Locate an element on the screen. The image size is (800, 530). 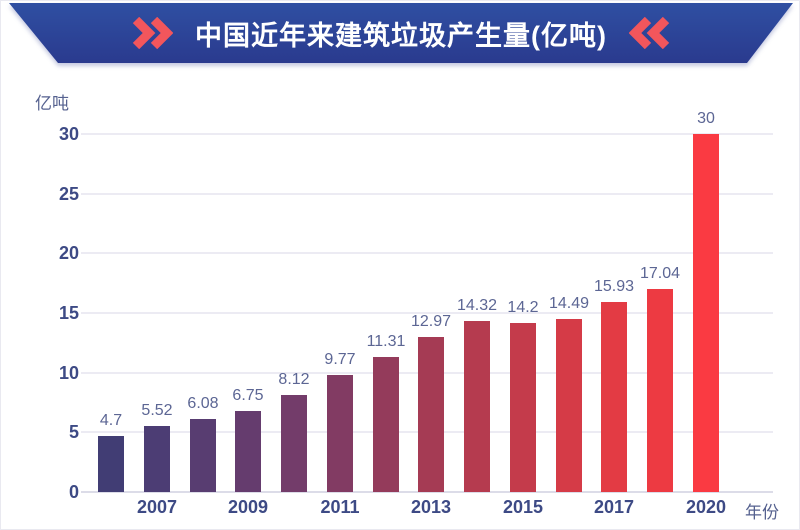
title-banner-shape: 中国近年来建筑垃圾产生量(亿吨) is located at coordinates (401, 33).